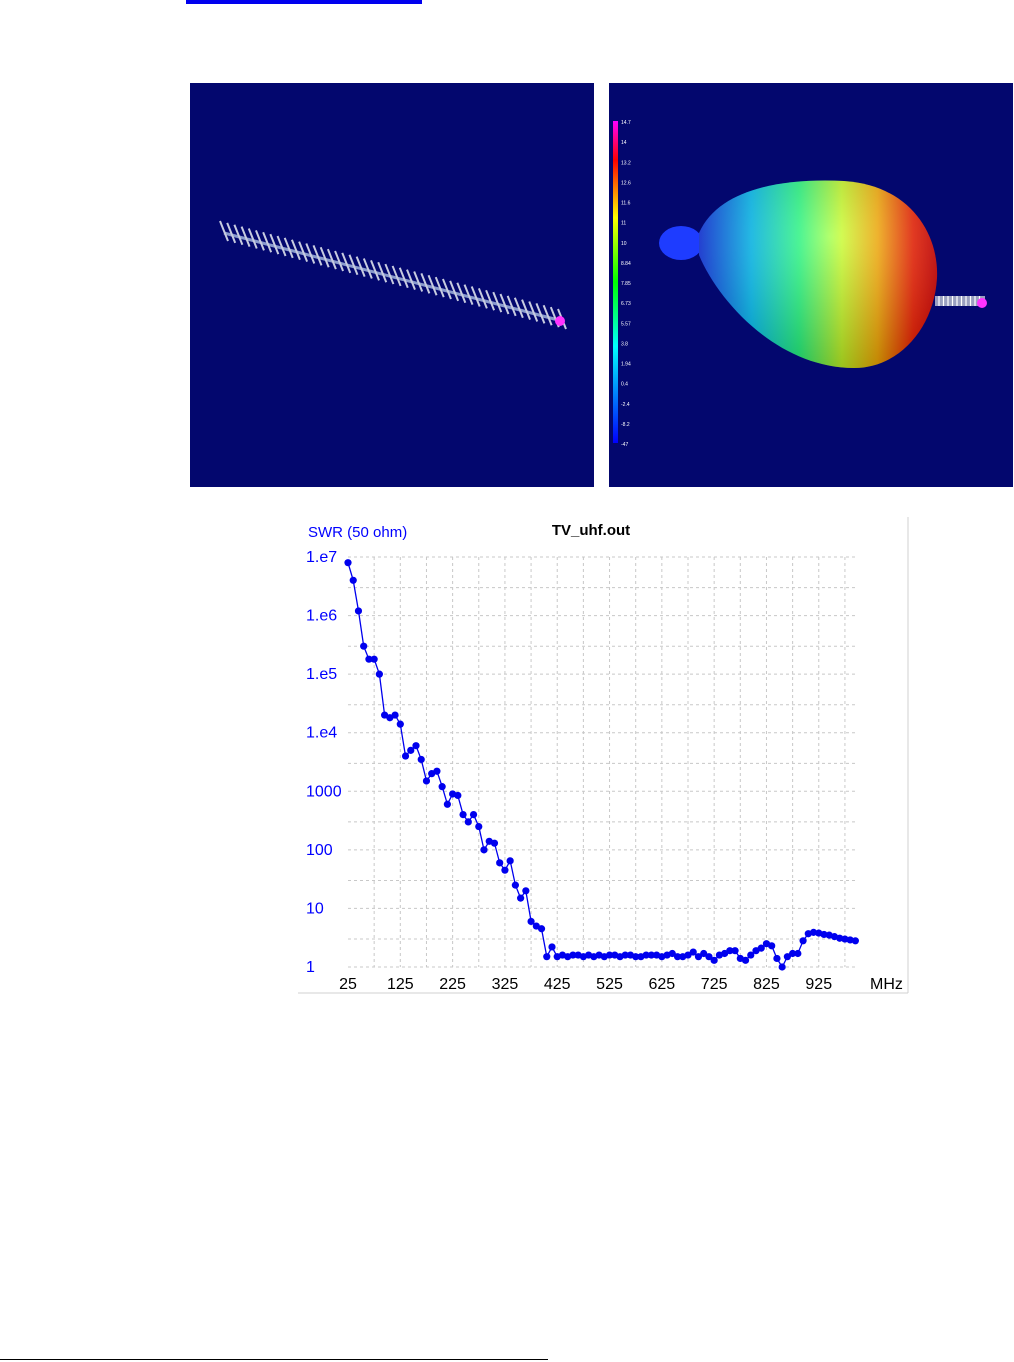 The height and width of the screenshot is (1362, 1014). I want to click on x-tick-label: 925, so click(818, 984).